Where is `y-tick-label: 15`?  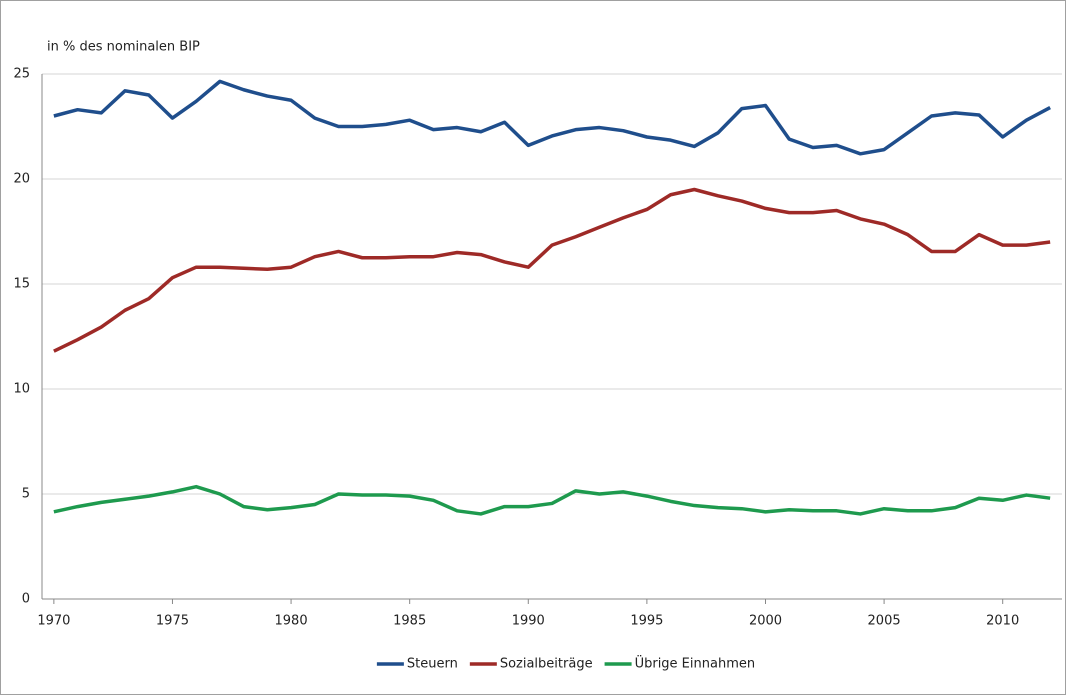
y-tick-label: 15 is located at coordinates (21, 284).